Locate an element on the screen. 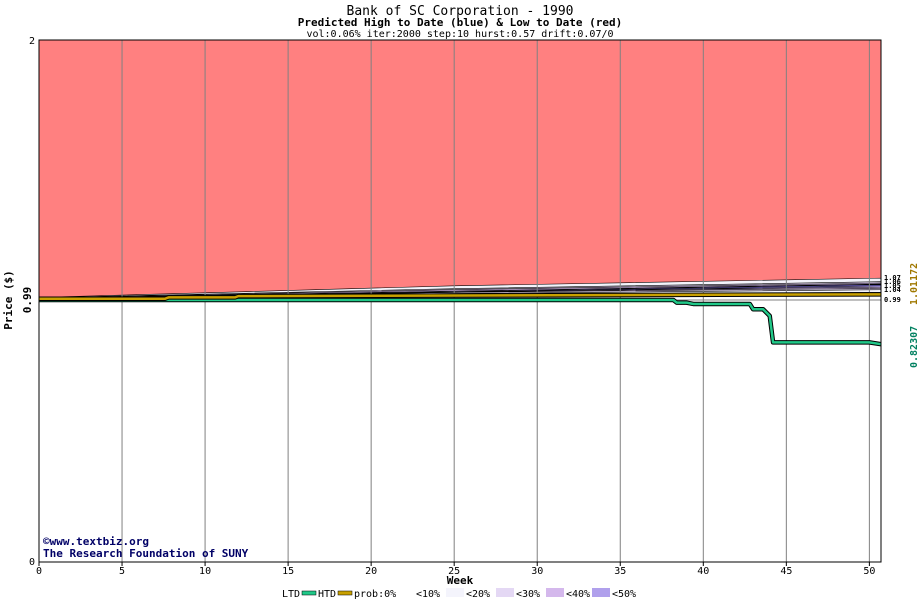 This screenshot has height=600, width=920. series-lines is located at coordinates (460, 319).